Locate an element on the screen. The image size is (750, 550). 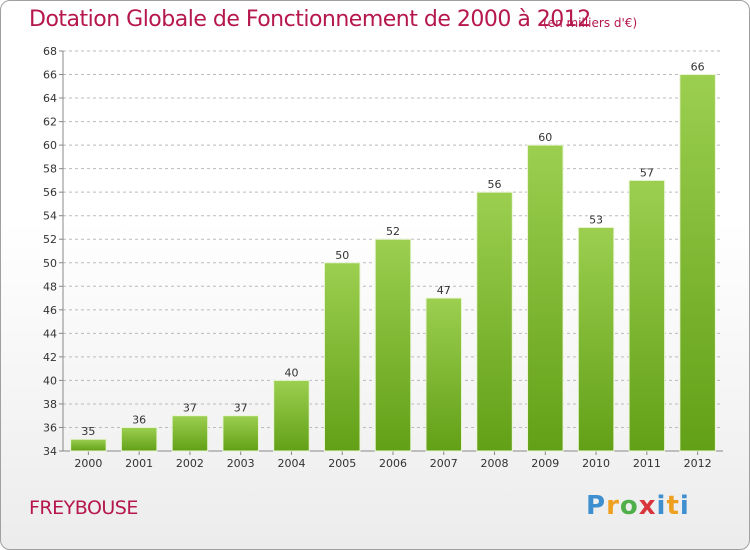
data-label-2009: 60 is located at coordinates (545, 137).